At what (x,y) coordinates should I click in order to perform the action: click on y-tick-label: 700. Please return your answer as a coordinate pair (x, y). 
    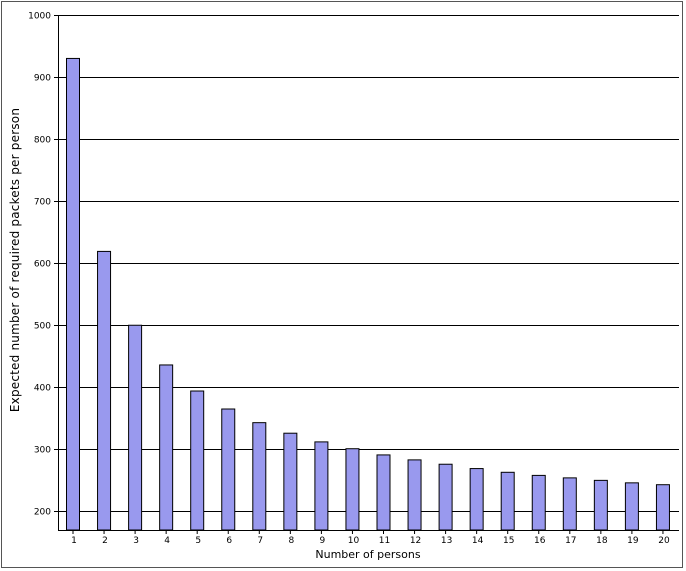
    Looking at the image, I should click on (42, 203).